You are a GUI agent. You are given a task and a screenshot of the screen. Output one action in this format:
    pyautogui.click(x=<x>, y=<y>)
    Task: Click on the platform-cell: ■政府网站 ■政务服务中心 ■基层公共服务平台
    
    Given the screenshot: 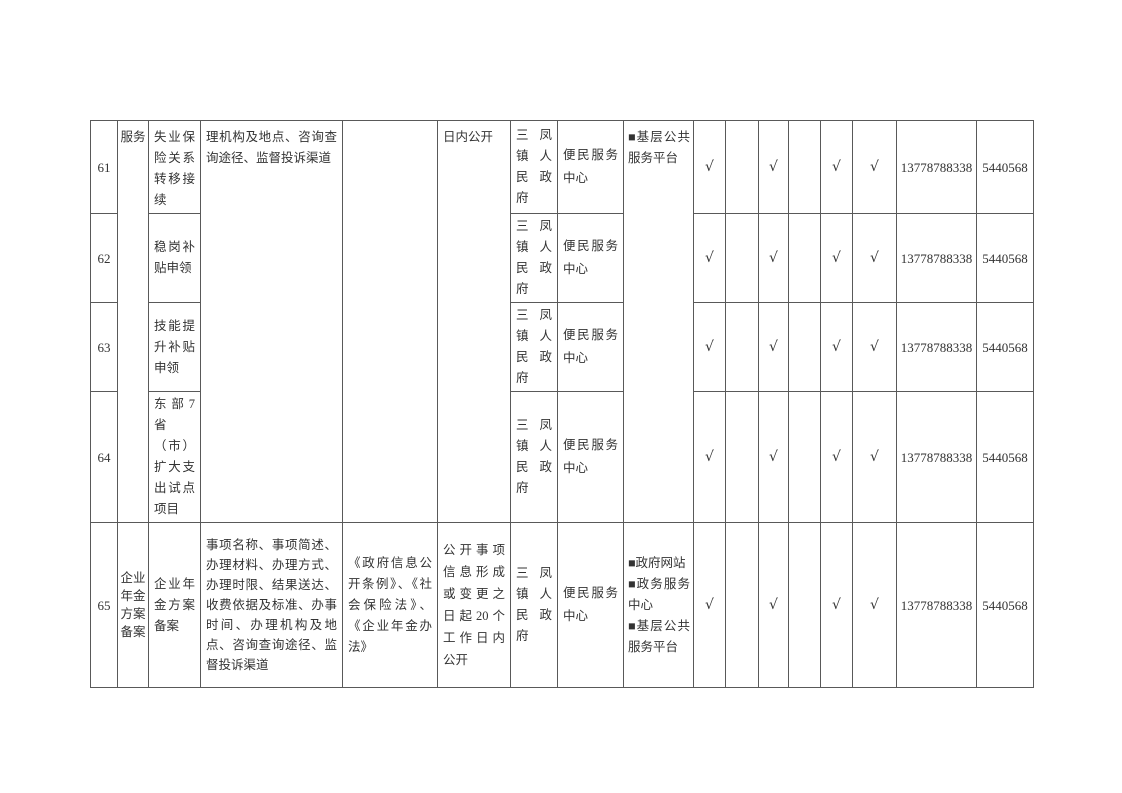 What is the action you would take?
    pyautogui.click(x=658, y=605)
    